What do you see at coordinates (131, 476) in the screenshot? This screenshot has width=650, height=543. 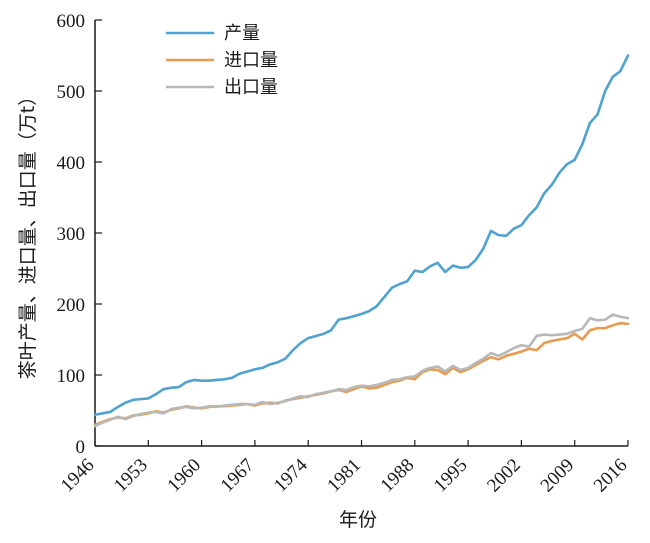 I see `x-tick-label: 1953` at bounding box center [131, 476].